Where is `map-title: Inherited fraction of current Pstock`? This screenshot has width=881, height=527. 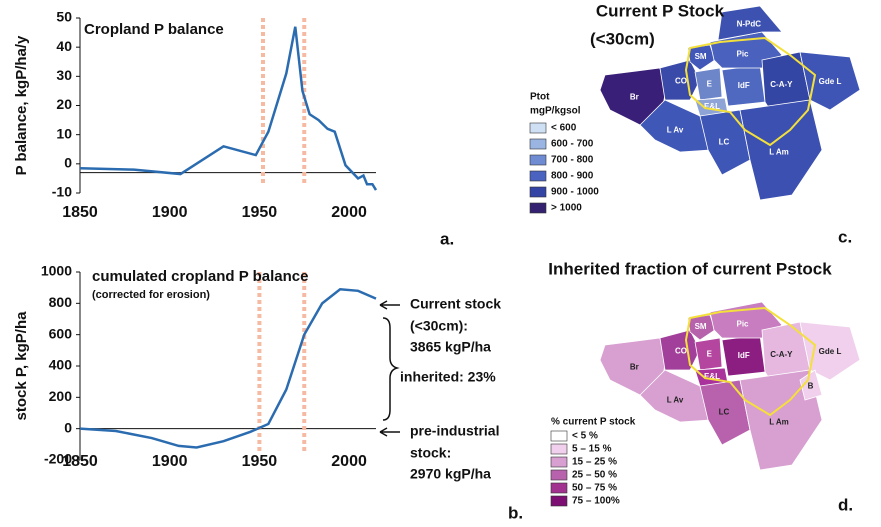 map-title: Inherited fraction of current Pstock is located at coordinates (690, 268).